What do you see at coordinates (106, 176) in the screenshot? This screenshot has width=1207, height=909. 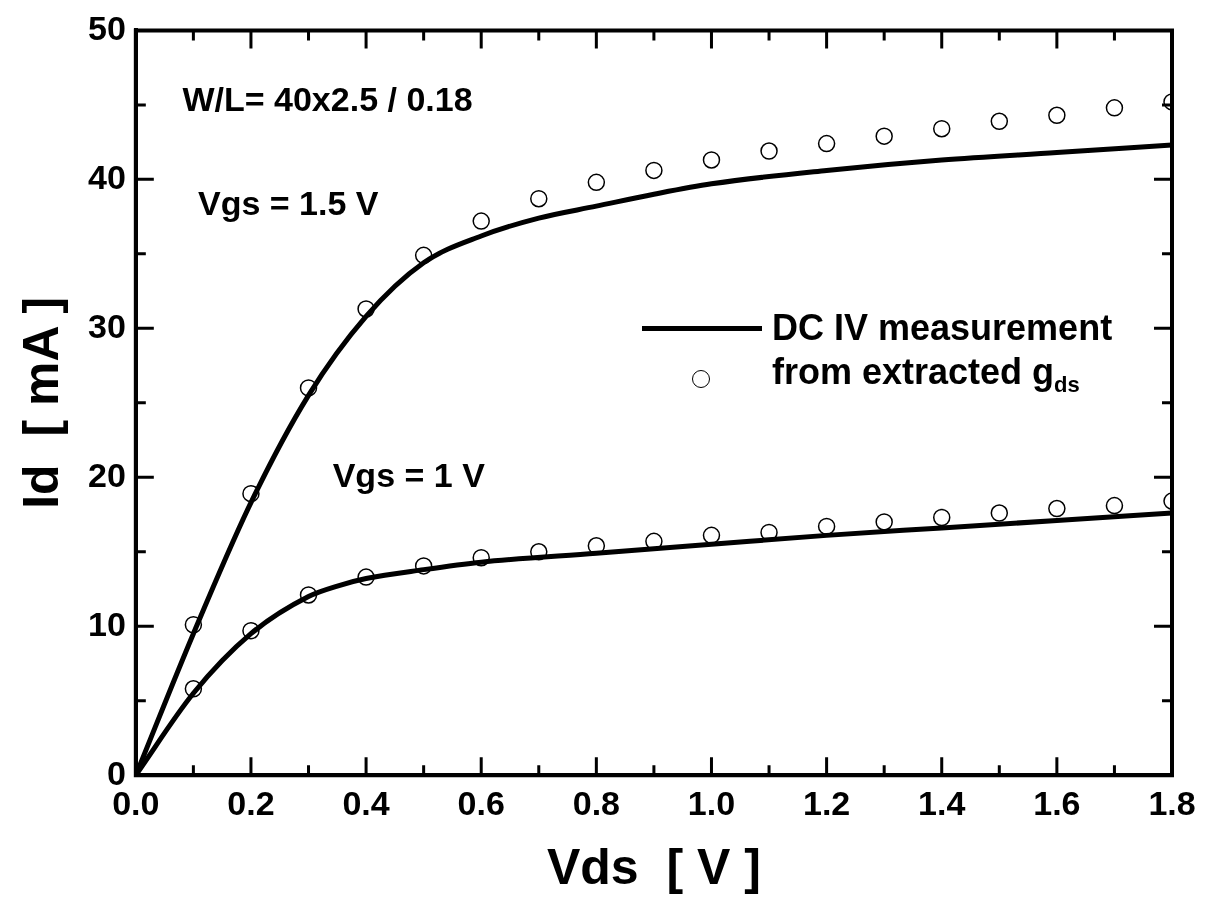 I see `y-tick-label: 40` at bounding box center [106, 176].